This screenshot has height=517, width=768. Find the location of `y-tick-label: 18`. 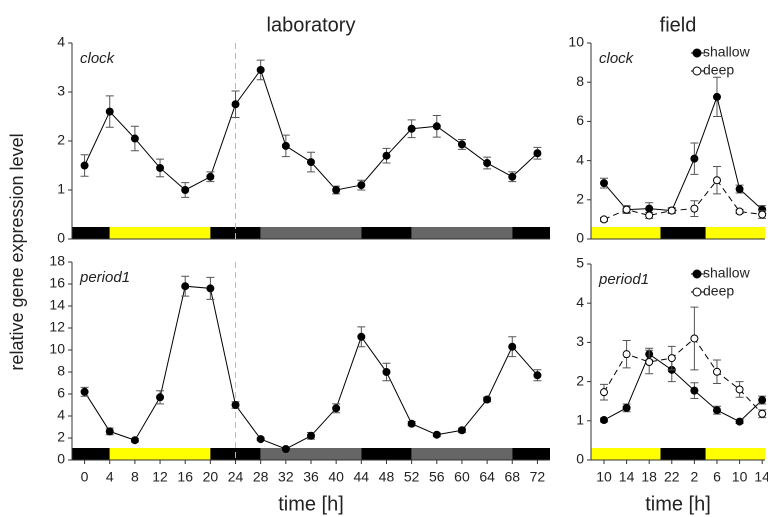

y-tick-label: 18 is located at coordinates (57, 261).